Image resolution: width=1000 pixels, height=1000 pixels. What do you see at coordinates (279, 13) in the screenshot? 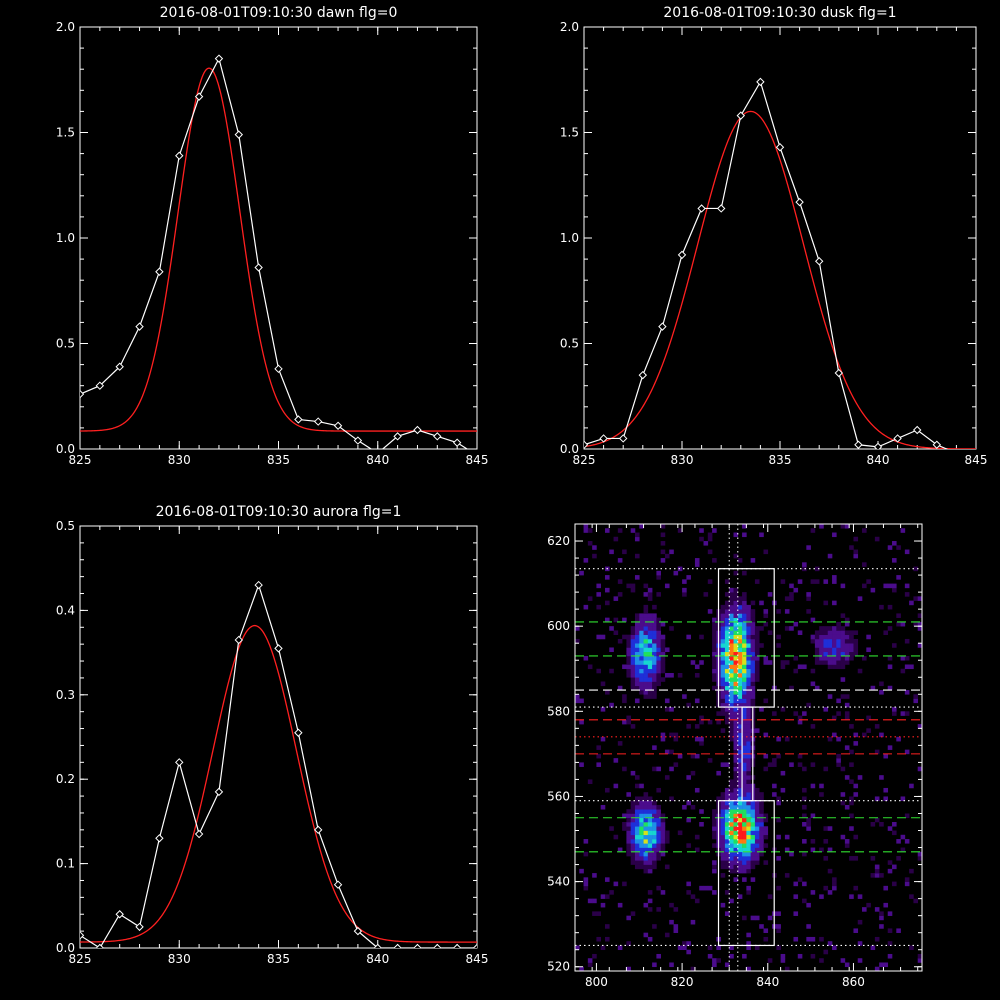
I see `chart-title: 2016-08-01T09:10:30 dawn flg=0` at bounding box center [279, 13].